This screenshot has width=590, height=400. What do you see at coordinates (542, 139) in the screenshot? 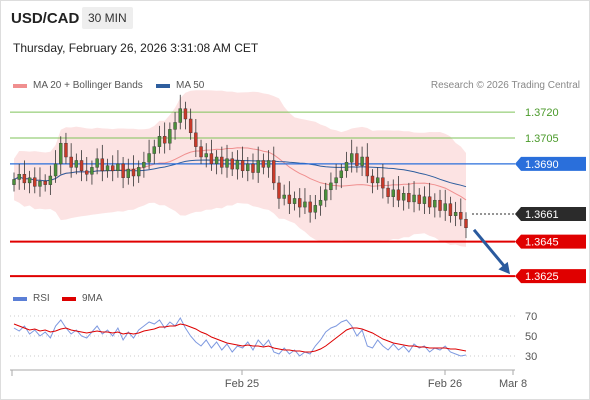
I see `level-label-1: 1.3705` at bounding box center [542, 139].